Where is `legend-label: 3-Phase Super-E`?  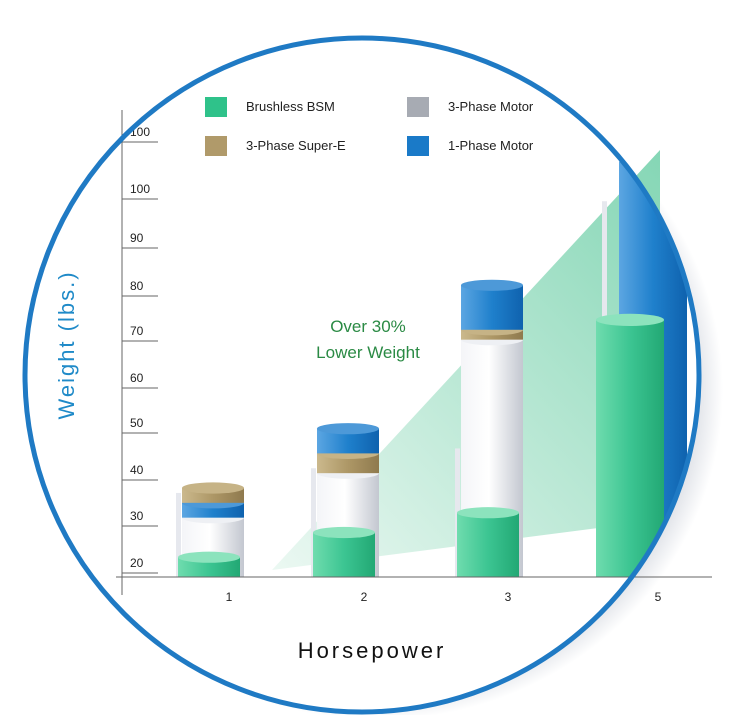 legend-label: 3-Phase Super-E is located at coordinates (296, 145).